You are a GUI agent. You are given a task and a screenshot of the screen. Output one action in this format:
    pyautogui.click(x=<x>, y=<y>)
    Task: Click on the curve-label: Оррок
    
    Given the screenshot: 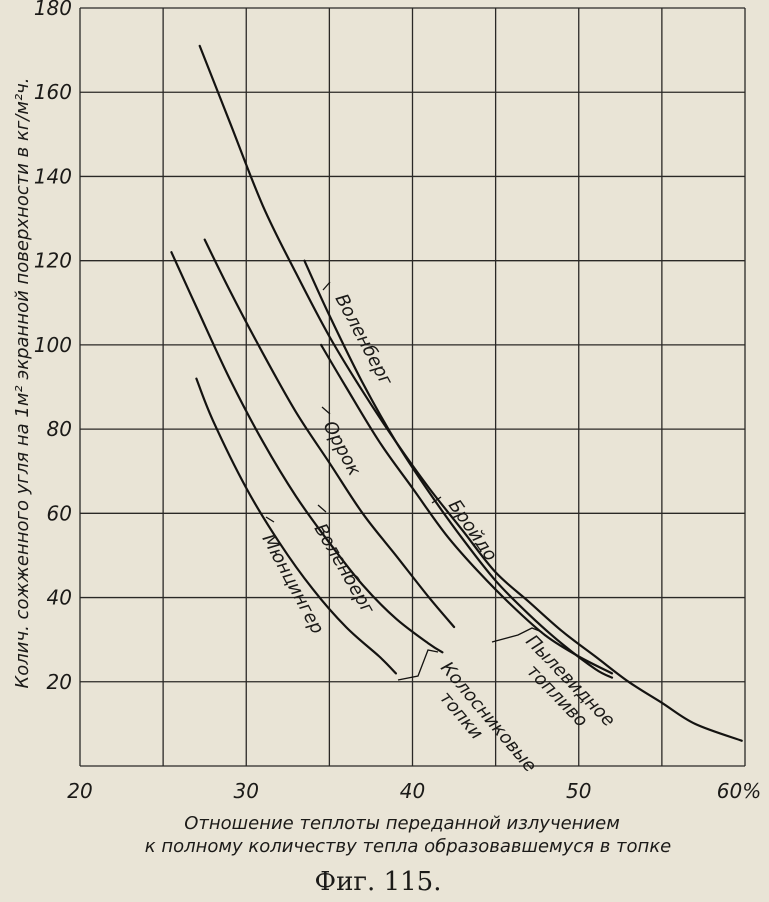 What is the action you would take?
    pyautogui.click(x=342, y=448)
    